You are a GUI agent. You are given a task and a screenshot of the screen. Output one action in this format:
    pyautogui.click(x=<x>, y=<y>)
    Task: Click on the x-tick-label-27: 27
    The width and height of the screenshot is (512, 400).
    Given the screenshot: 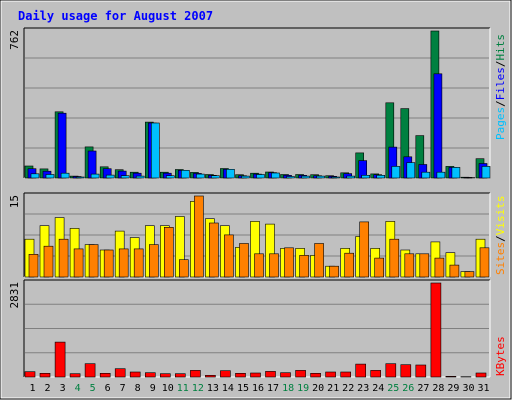 What is the action you would take?
    pyautogui.click(x=423, y=388)
    